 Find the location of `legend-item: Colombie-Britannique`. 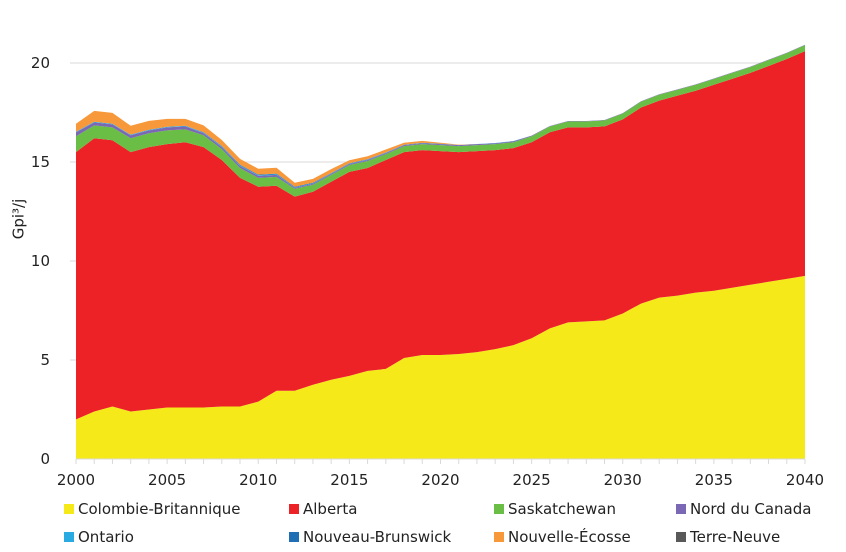

legend-item: Colombie-Britannique is located at coordinates (152, 509).